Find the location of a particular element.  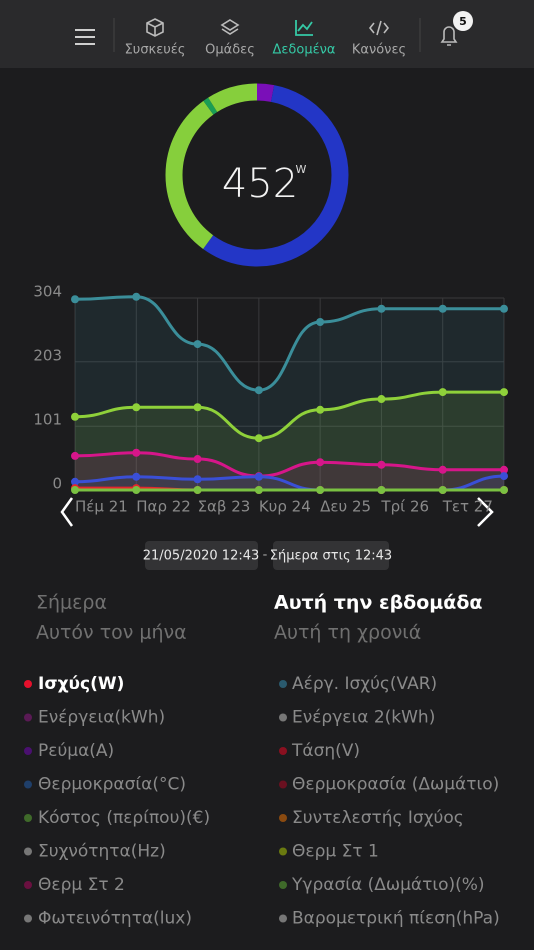

period-option: Σήμερα is located at coordinates (71, 603).